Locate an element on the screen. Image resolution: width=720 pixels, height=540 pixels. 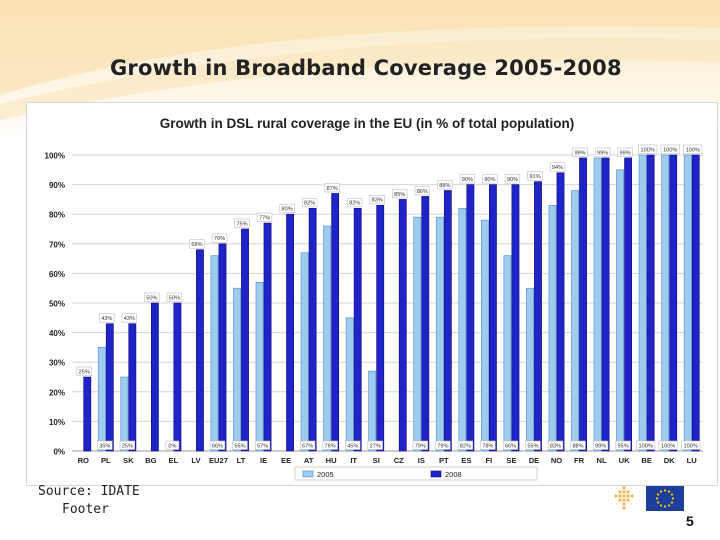
data-label-2005-dk-box is located at coordinates (668, 445).